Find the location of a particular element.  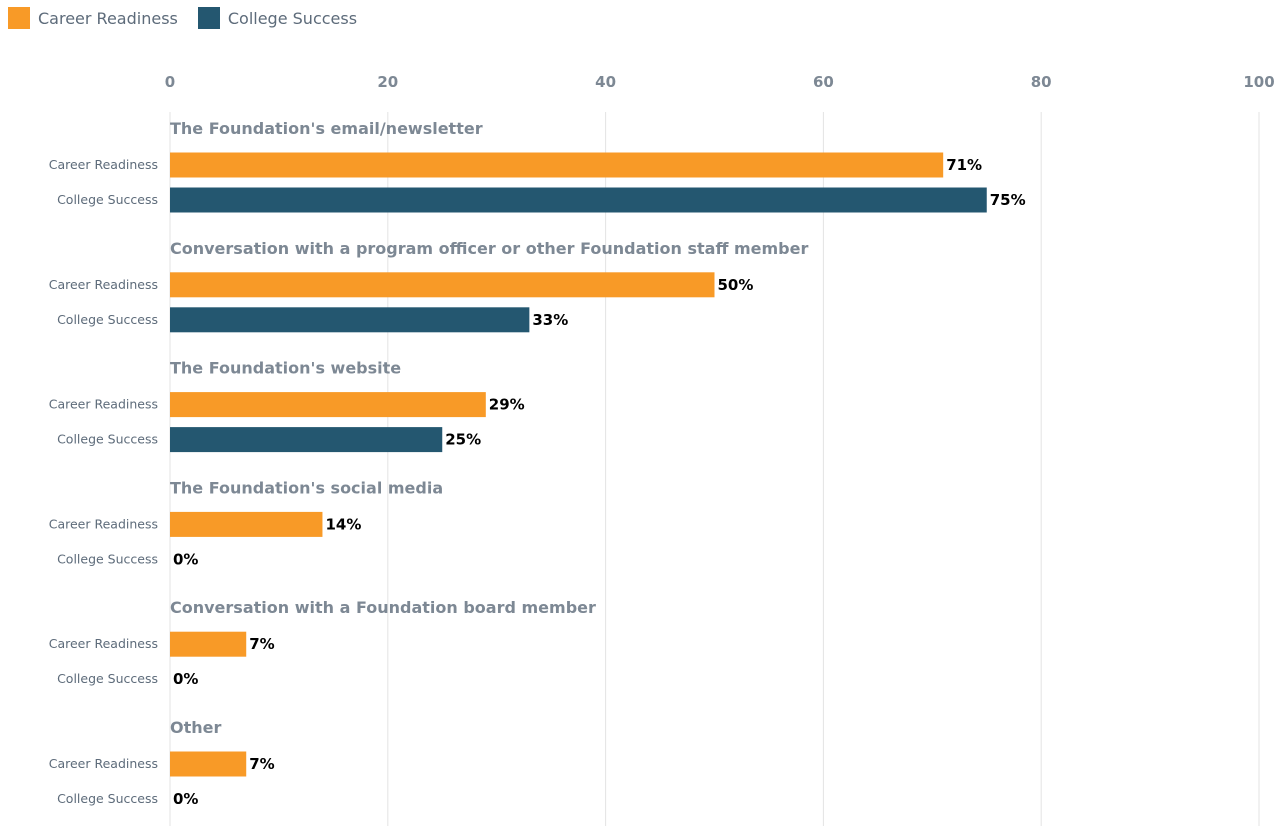

legend-item-career-readiness: Career Readiness is located at coordinates (93, 18).